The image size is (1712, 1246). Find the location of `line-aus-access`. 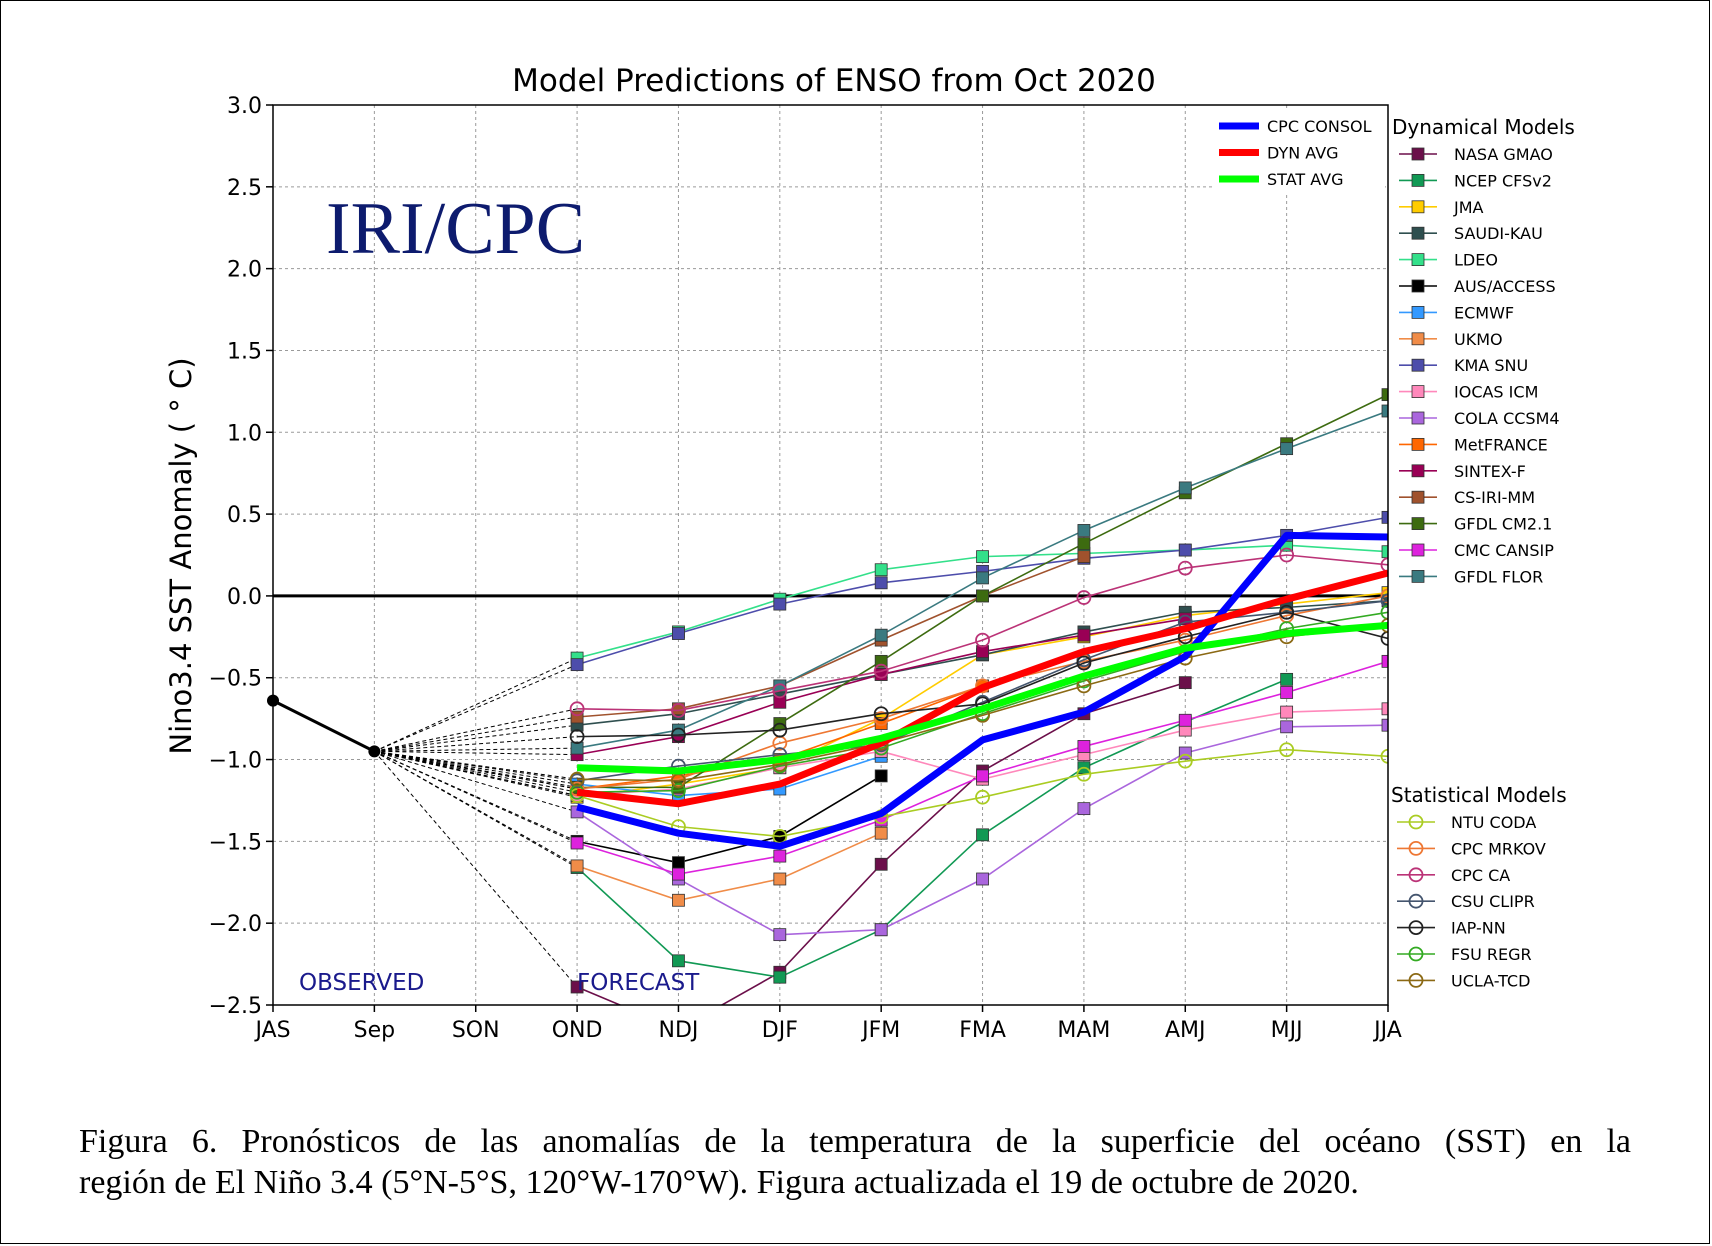

line-aus-access is located at coordinates (729, 819).